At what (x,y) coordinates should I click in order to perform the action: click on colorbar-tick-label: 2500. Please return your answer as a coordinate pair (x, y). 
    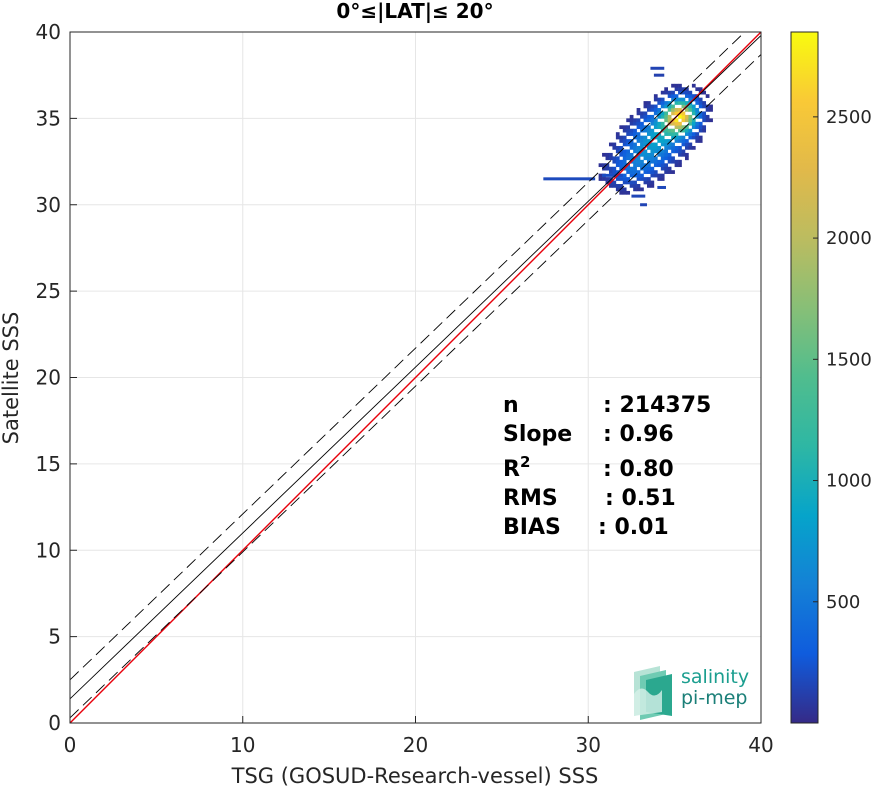
    Looking at the image, I should click on (849, 117).